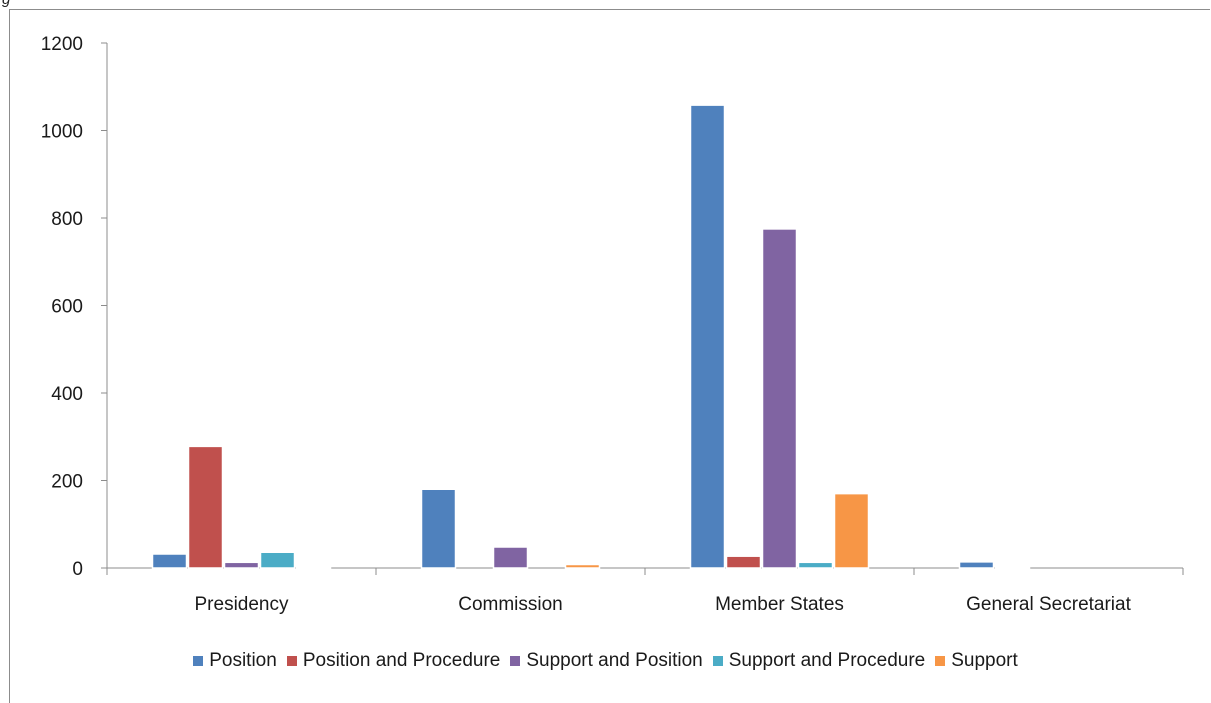  Describe the element at coordinates (77, 569) in the screenshot. I see `y-tick-label: 0` at that location.